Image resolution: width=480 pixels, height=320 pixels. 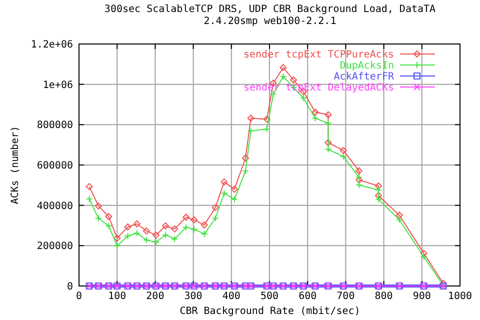 I want to click on x-tick-label: 800, so click(x=383, y=296).